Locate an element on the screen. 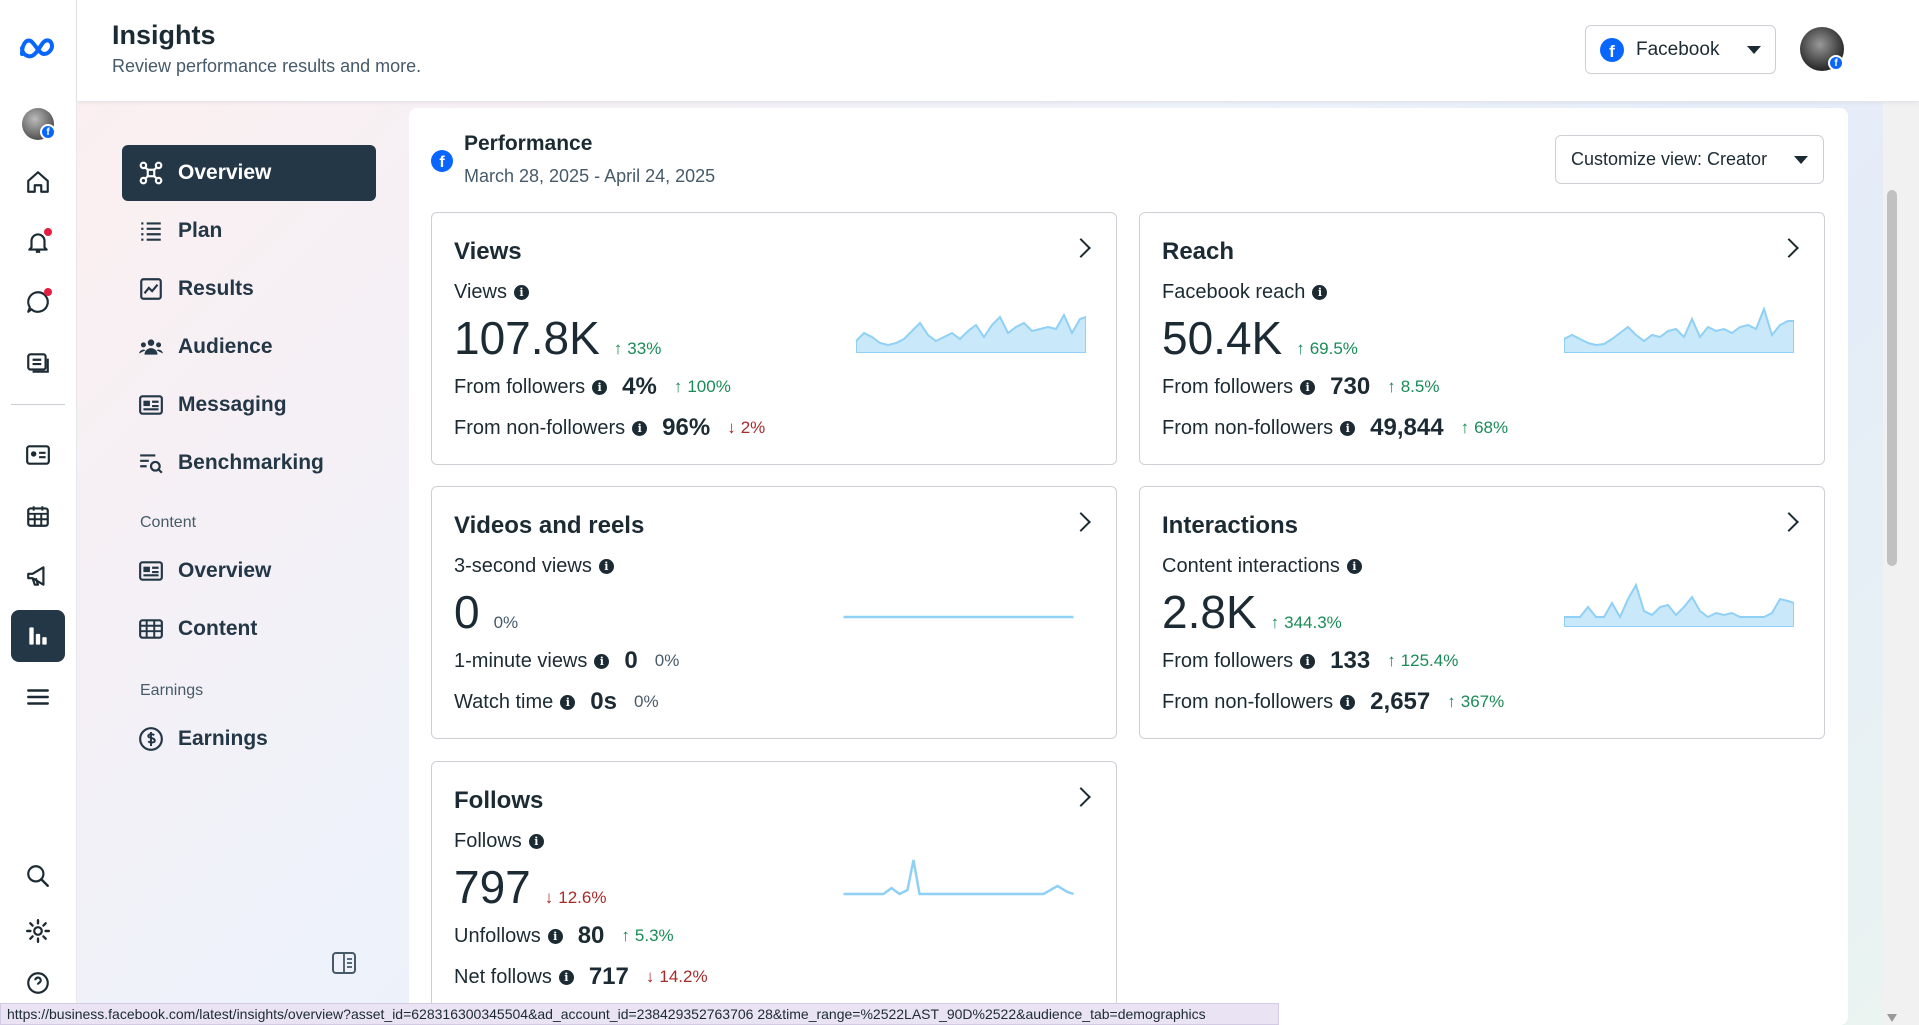 The height and width of the screenshot is (1025, 1919). facebook-badge-icon: f is located at coordinates (1836, 63).